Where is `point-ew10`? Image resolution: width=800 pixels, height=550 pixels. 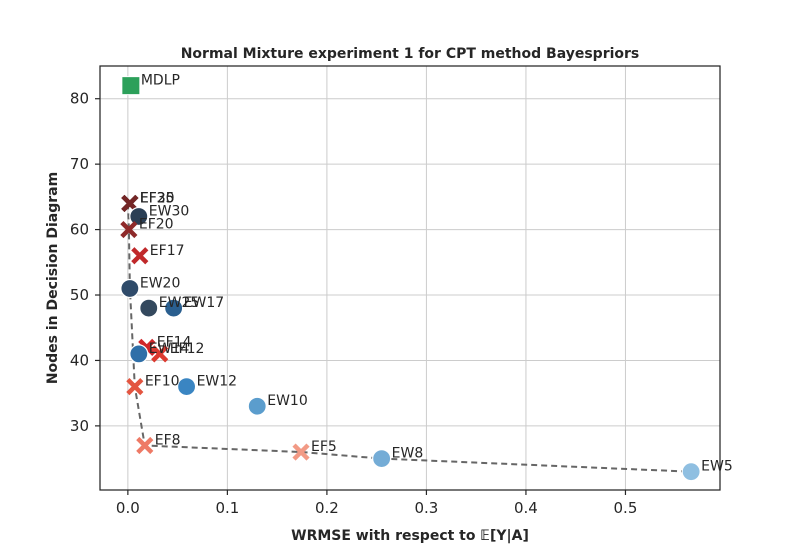
point-ew10 is located at coordinates (257, 406).